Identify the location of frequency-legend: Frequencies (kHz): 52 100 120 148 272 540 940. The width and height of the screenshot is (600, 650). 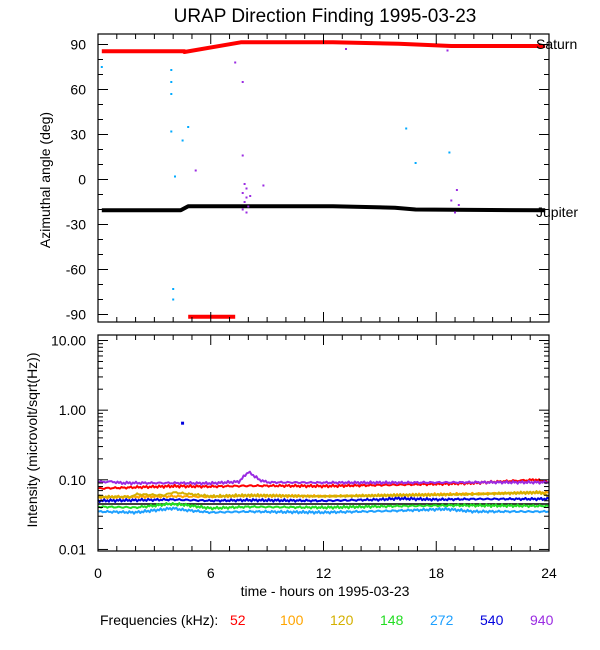
(327, 620).